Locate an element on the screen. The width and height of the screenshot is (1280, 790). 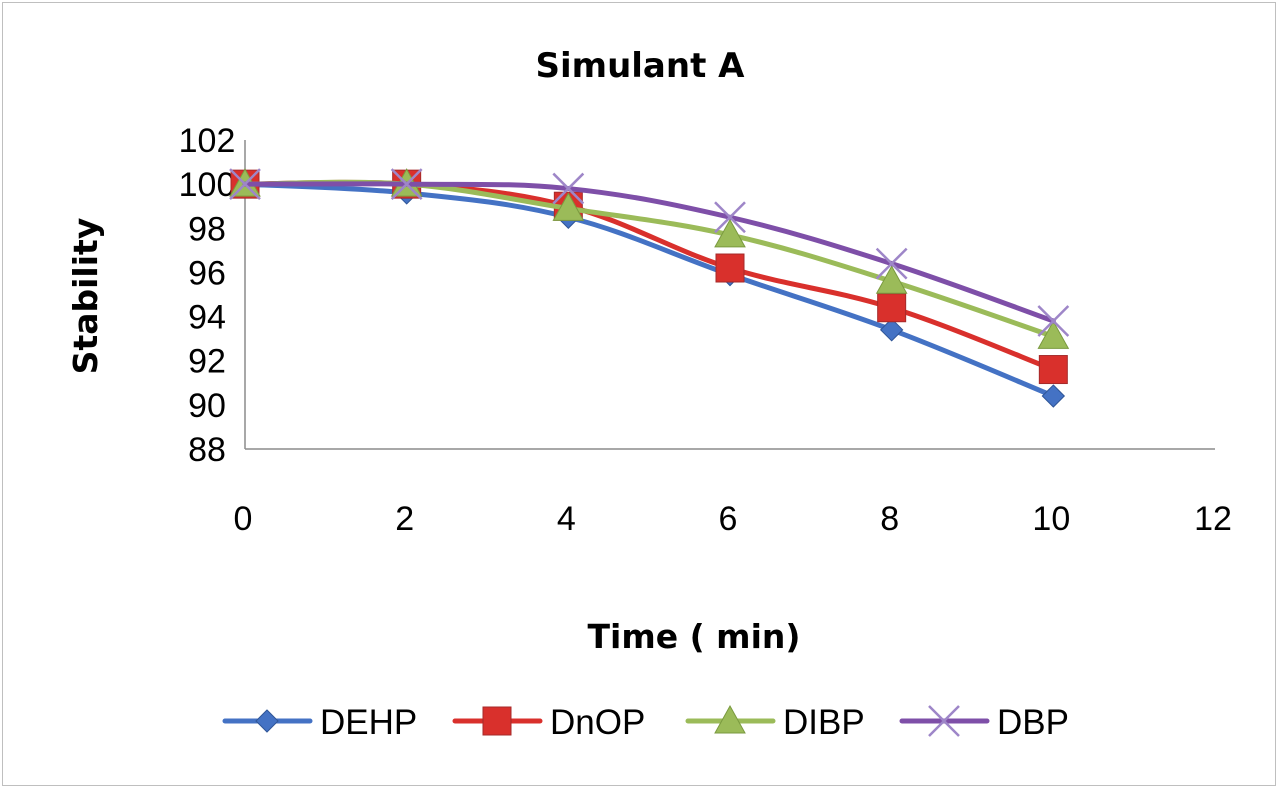
y-tick-label: 90 is located at coordinates (207, 406).